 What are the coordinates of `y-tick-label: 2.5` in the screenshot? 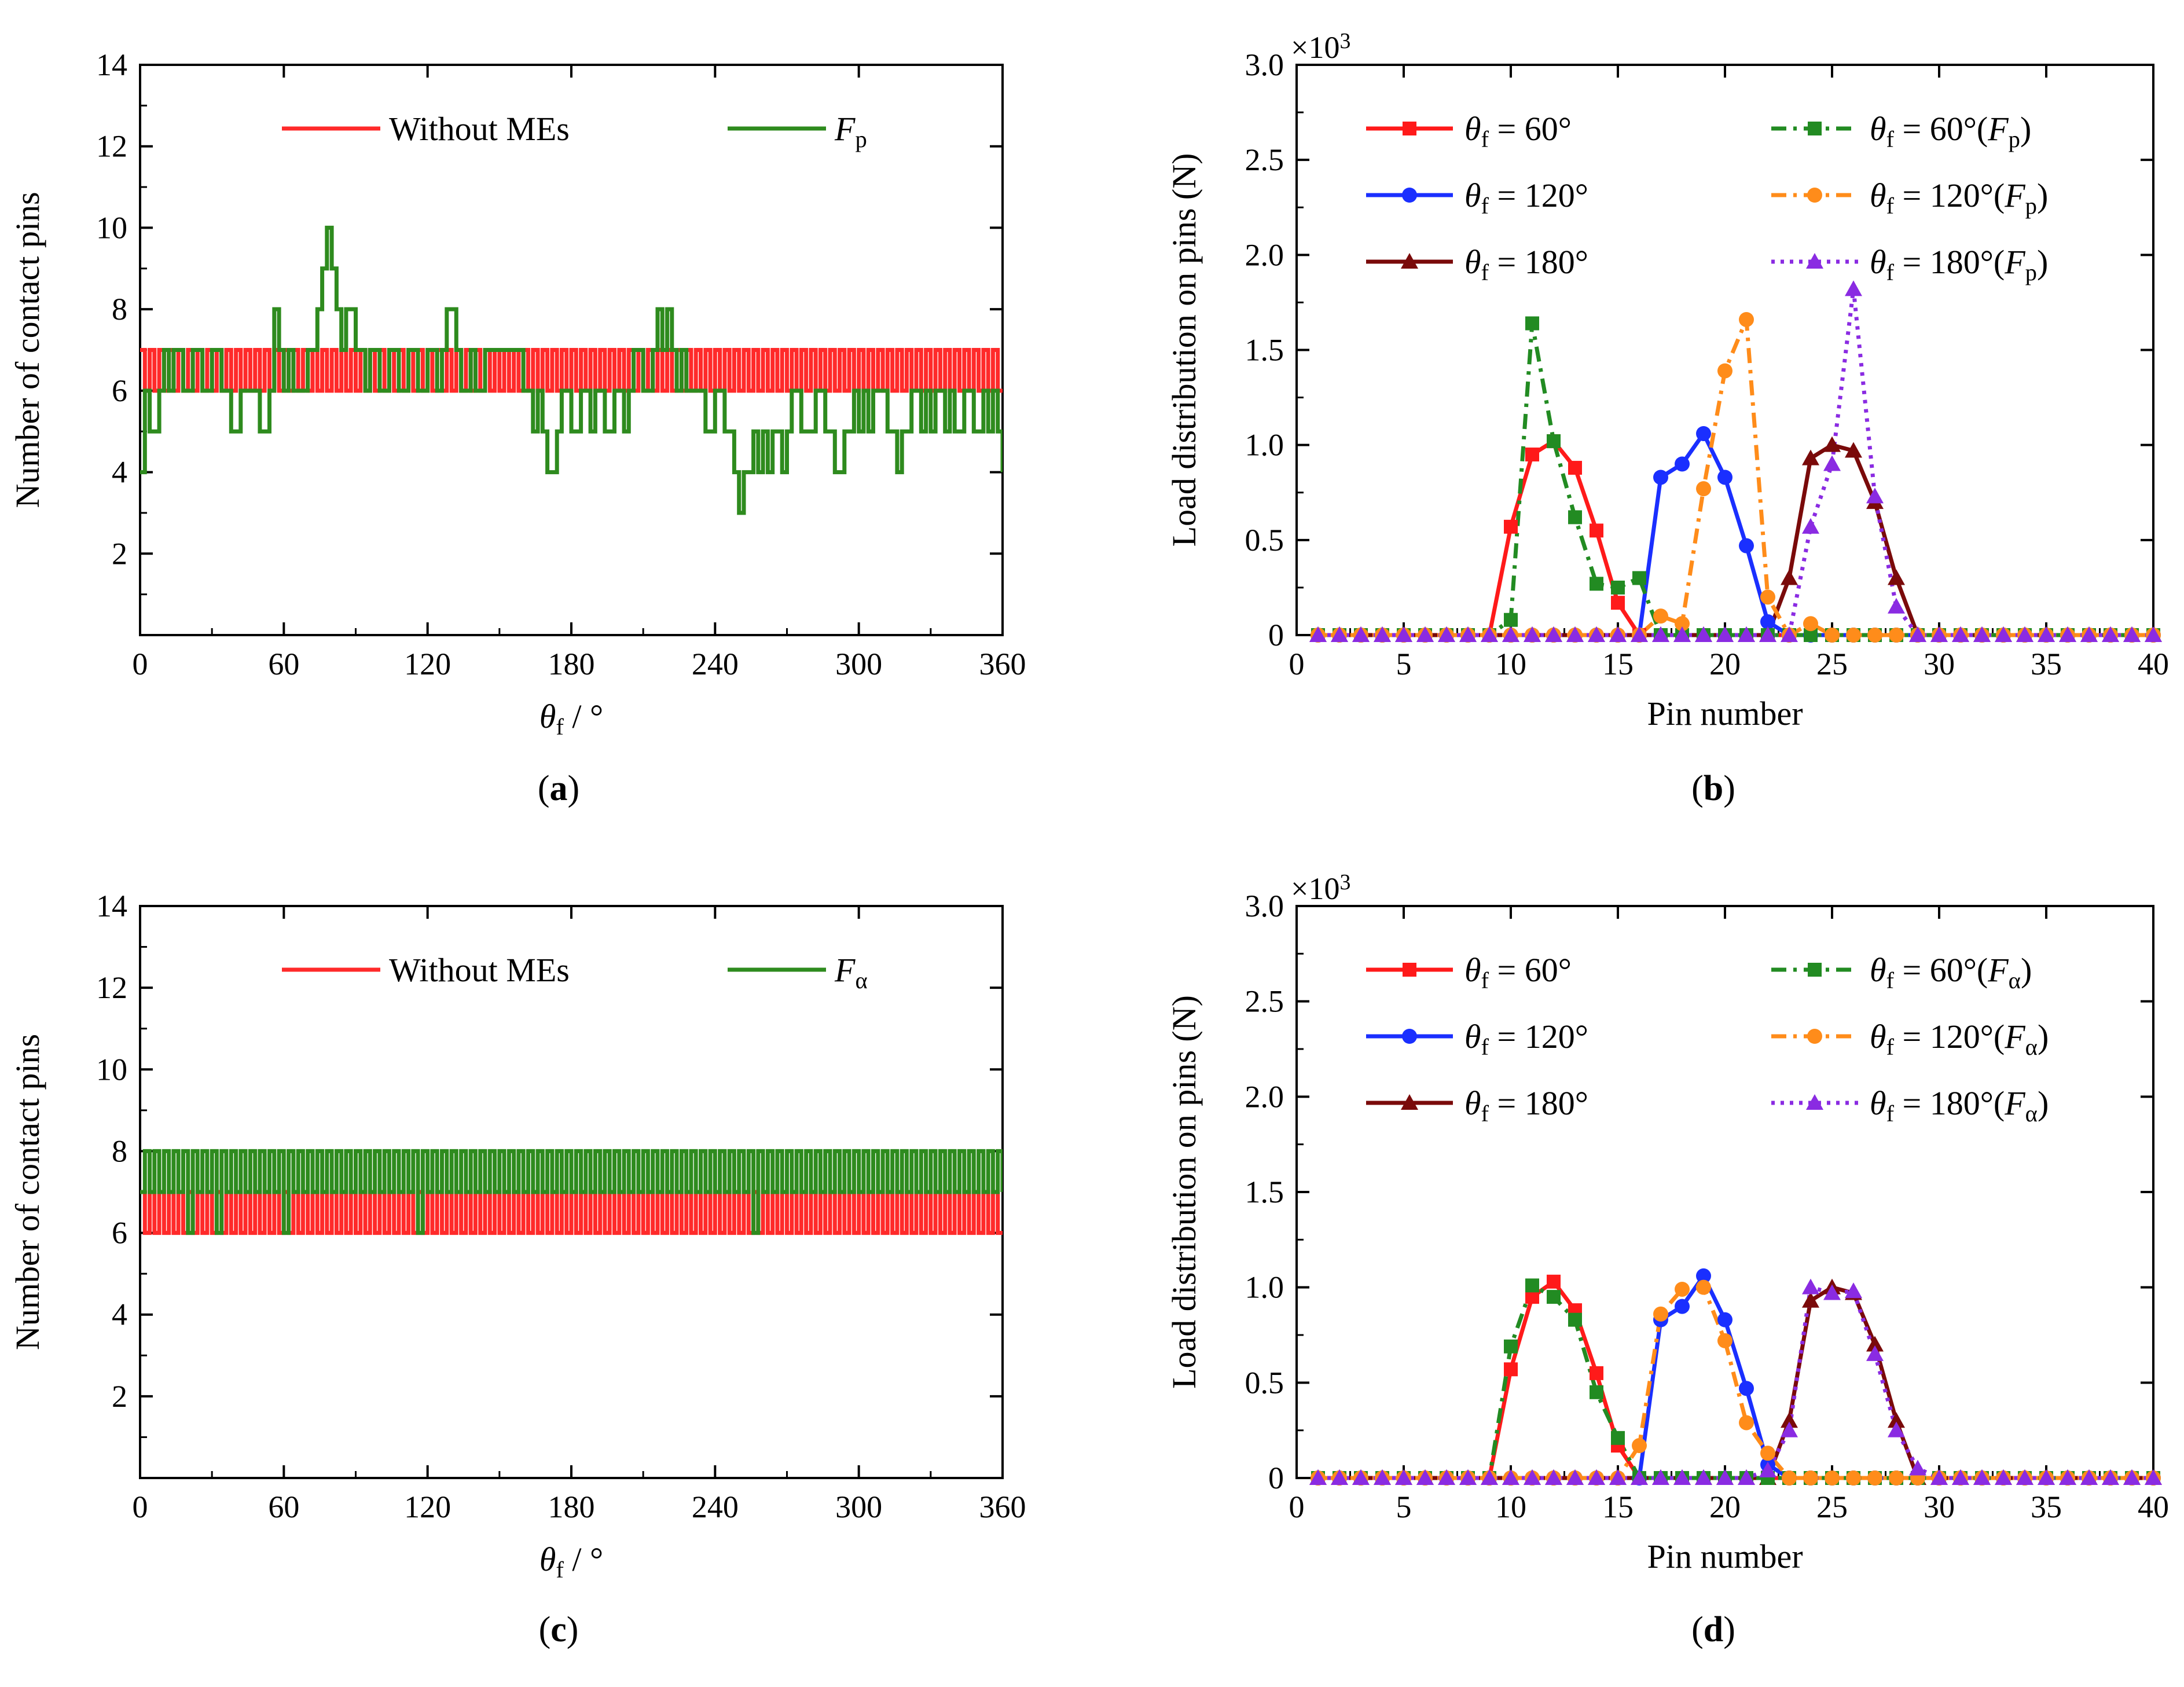 It's located at (1264, 1002).